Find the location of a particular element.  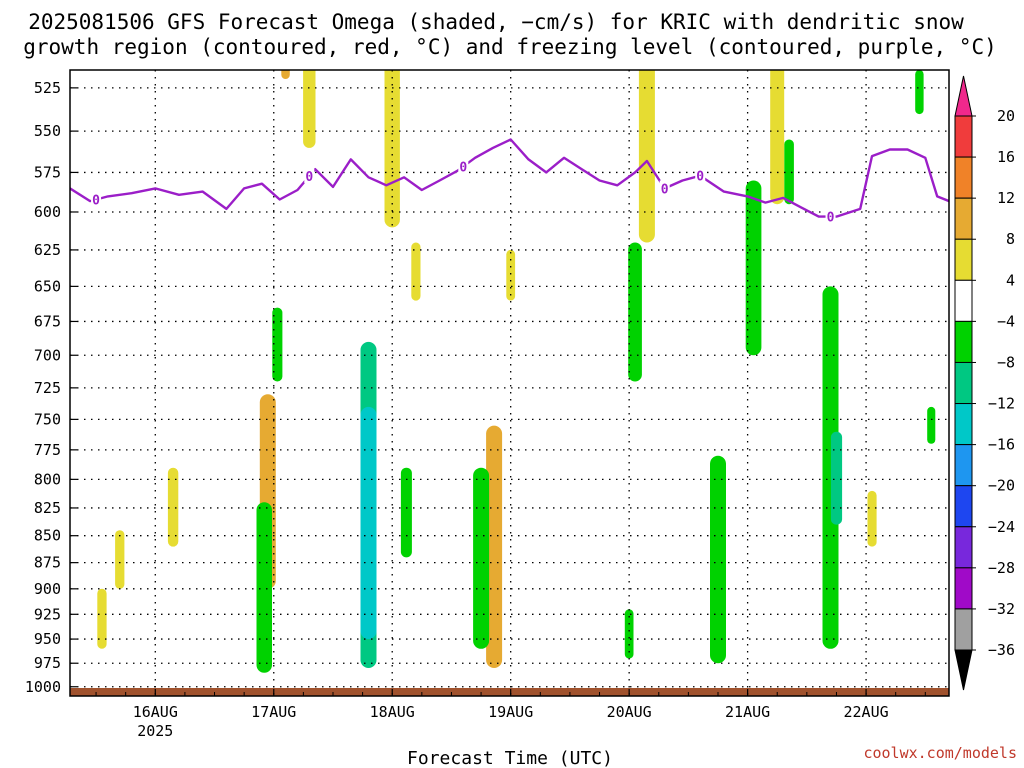

colorbar-top-arrow is located at coordinates (963, 96).